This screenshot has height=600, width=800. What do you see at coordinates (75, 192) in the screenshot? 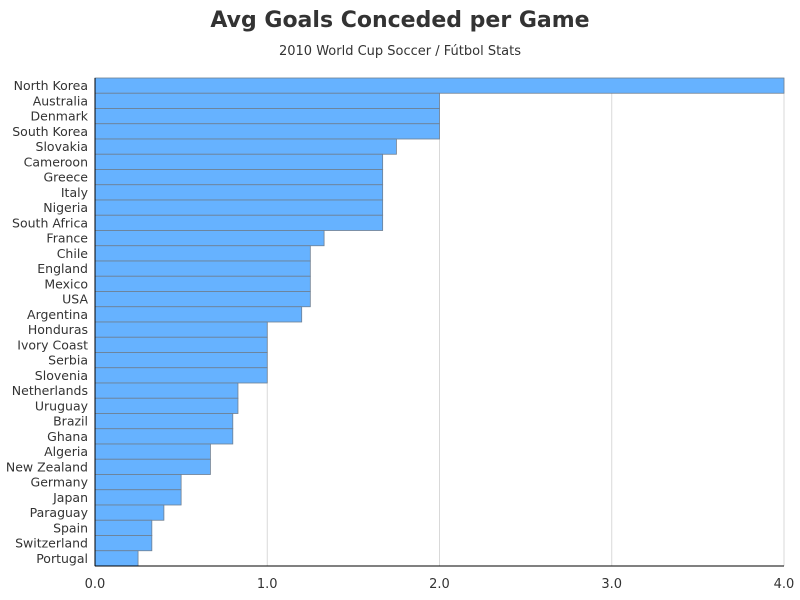
I see `category-label: Italy` at bounding box center [75, 192].